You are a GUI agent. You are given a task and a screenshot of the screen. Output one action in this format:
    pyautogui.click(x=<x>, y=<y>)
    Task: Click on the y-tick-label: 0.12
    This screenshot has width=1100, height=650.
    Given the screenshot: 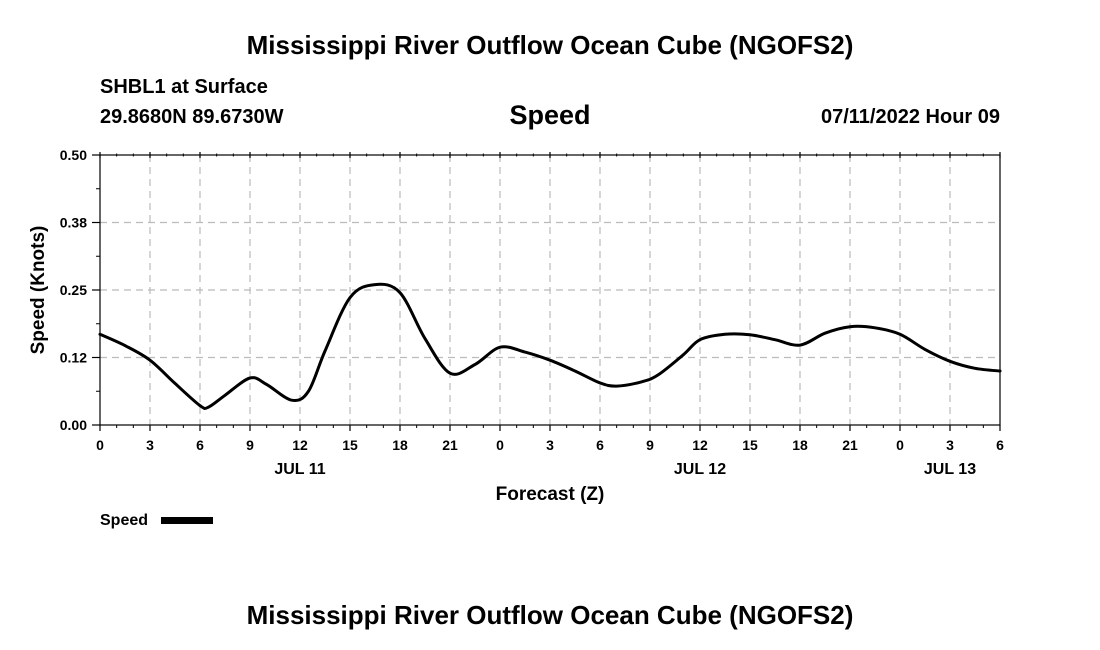 What is the action you would take?
    pyautogui.click(x=73, y=358)
    